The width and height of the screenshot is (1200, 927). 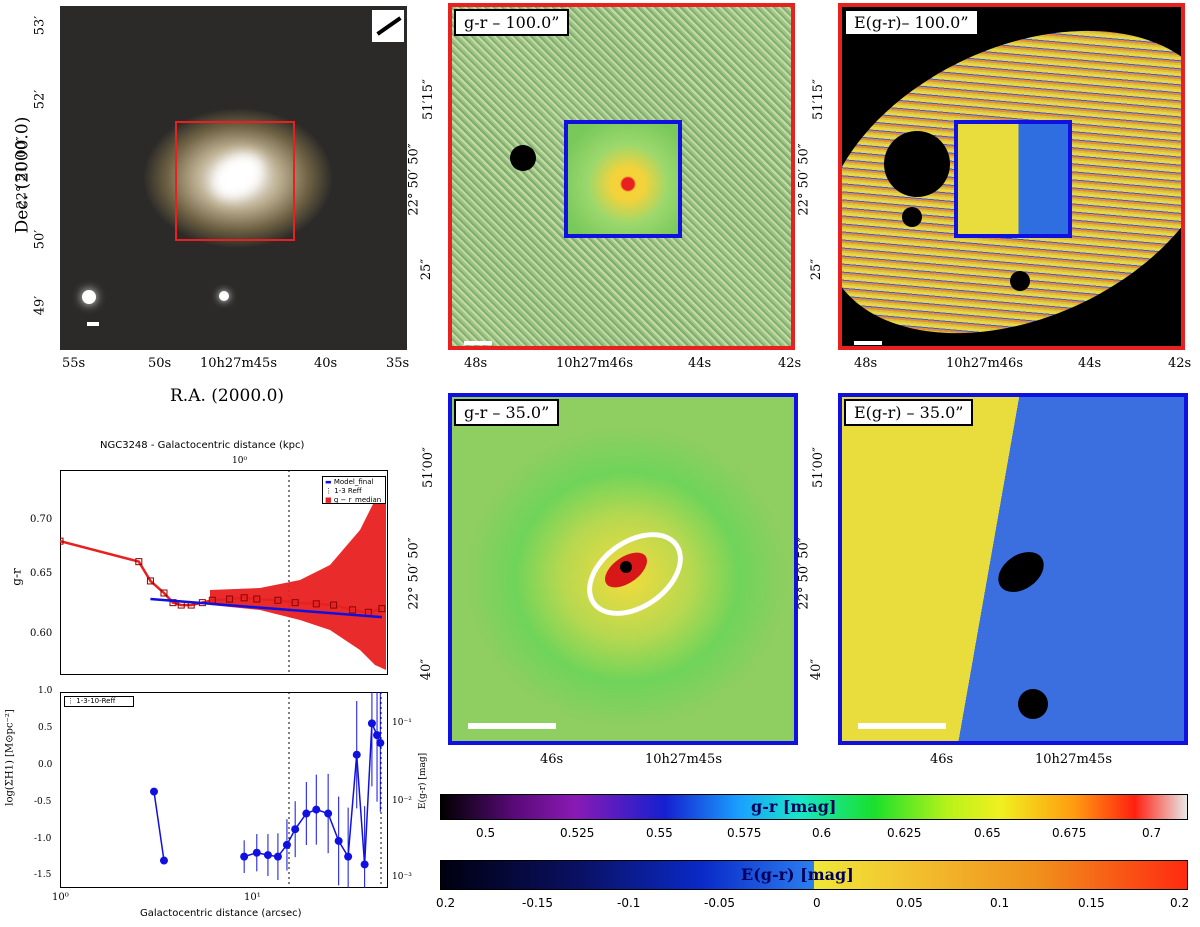 I want to click on egr-cbar-tick: 0.15, so click(x=1091, y=903).